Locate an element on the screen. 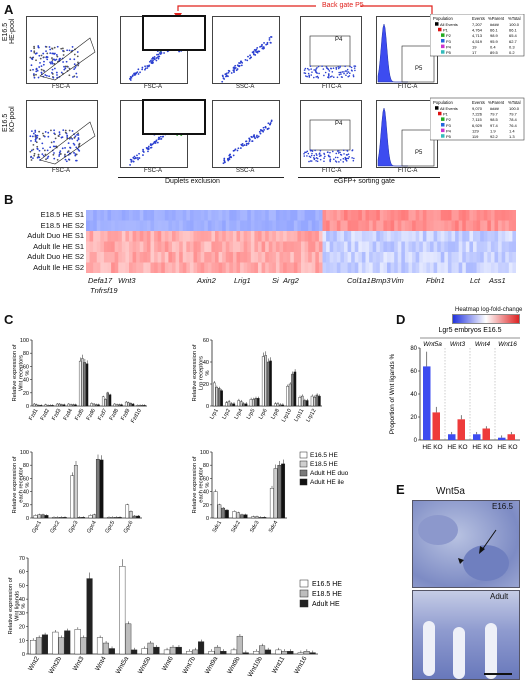  population-events: 7,207 is located at coordinates (477, 24).